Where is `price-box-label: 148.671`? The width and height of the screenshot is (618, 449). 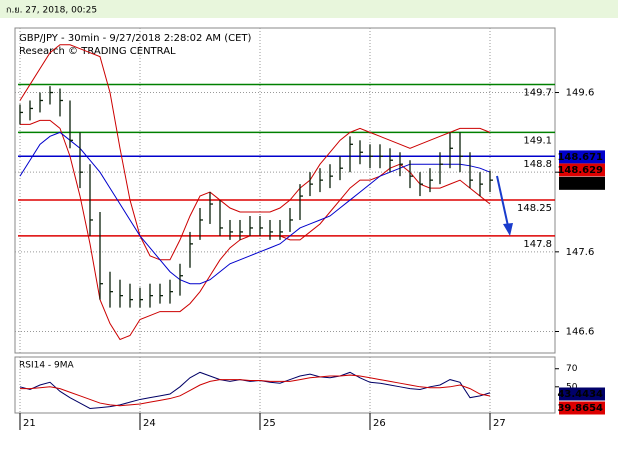 price-box-label: 148.671 is located at coordinates (580, 157).